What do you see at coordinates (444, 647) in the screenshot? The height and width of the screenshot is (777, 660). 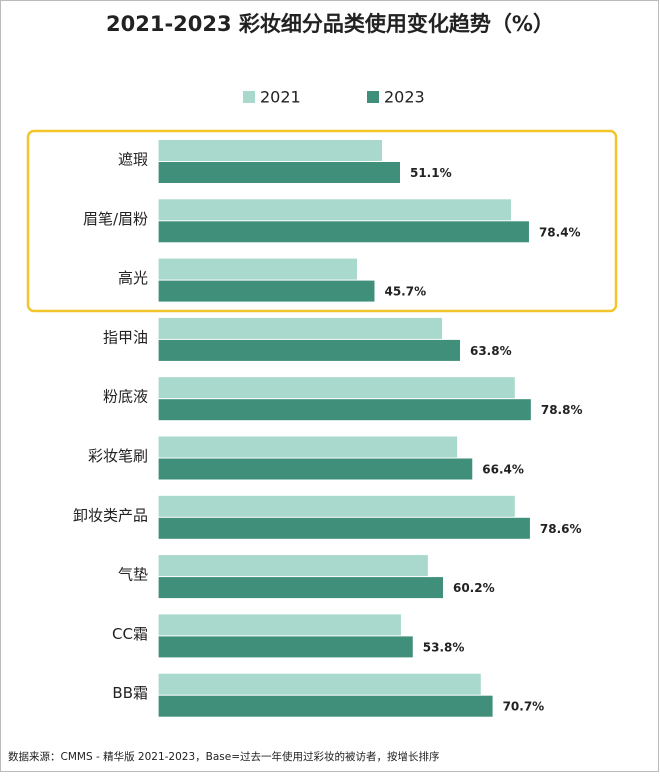 I see `data-label: 53.8%` at bounding box center [444, 647].